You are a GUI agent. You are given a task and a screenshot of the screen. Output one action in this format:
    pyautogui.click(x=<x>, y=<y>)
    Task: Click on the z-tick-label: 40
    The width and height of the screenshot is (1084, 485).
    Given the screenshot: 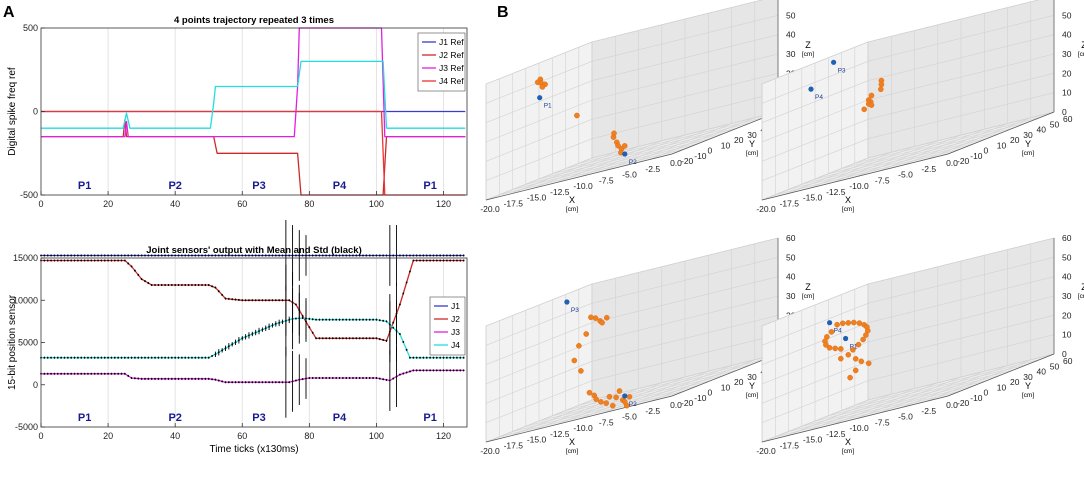 What is the action you would take?
    pyautogui.click(x=1067, y=35)
    